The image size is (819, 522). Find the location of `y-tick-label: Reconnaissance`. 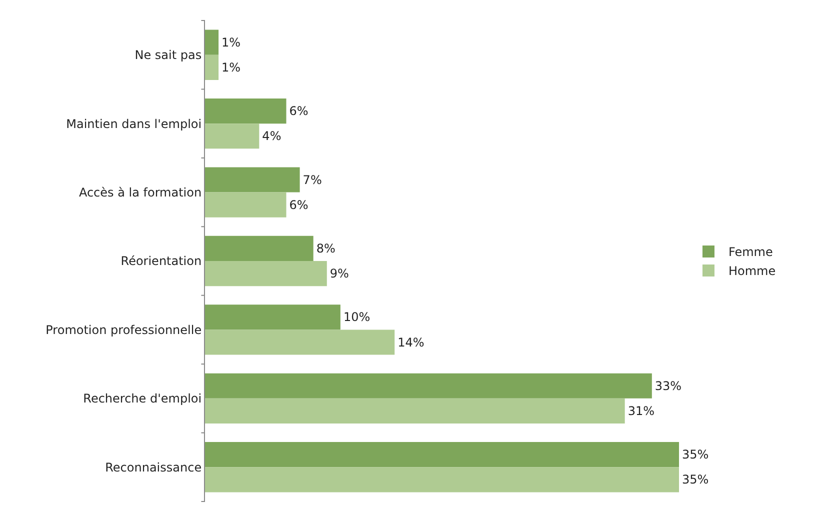

y-tick-label: Reconnaissance is located at coordinates (153, 467).